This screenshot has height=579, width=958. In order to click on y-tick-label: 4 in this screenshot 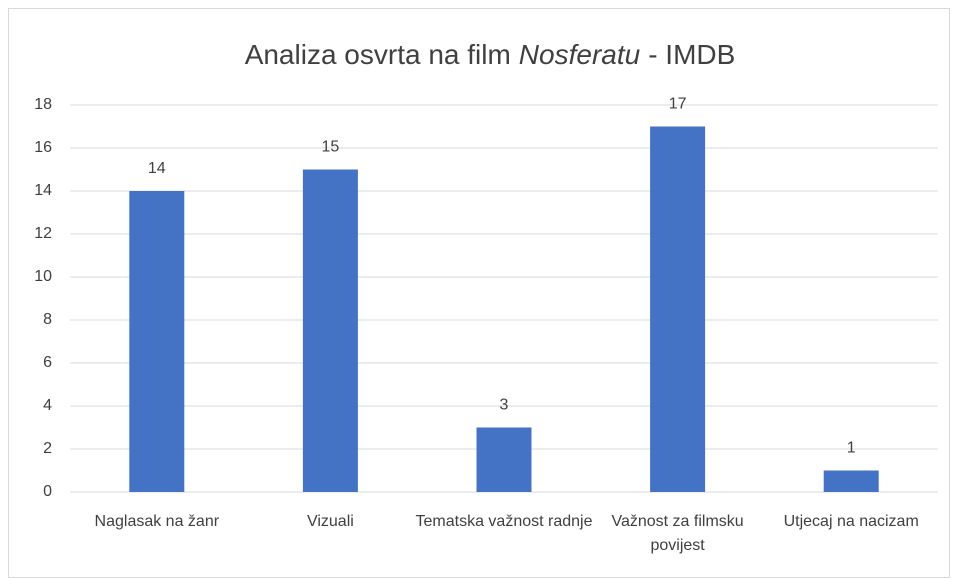, I will do `click(47, 405)`.